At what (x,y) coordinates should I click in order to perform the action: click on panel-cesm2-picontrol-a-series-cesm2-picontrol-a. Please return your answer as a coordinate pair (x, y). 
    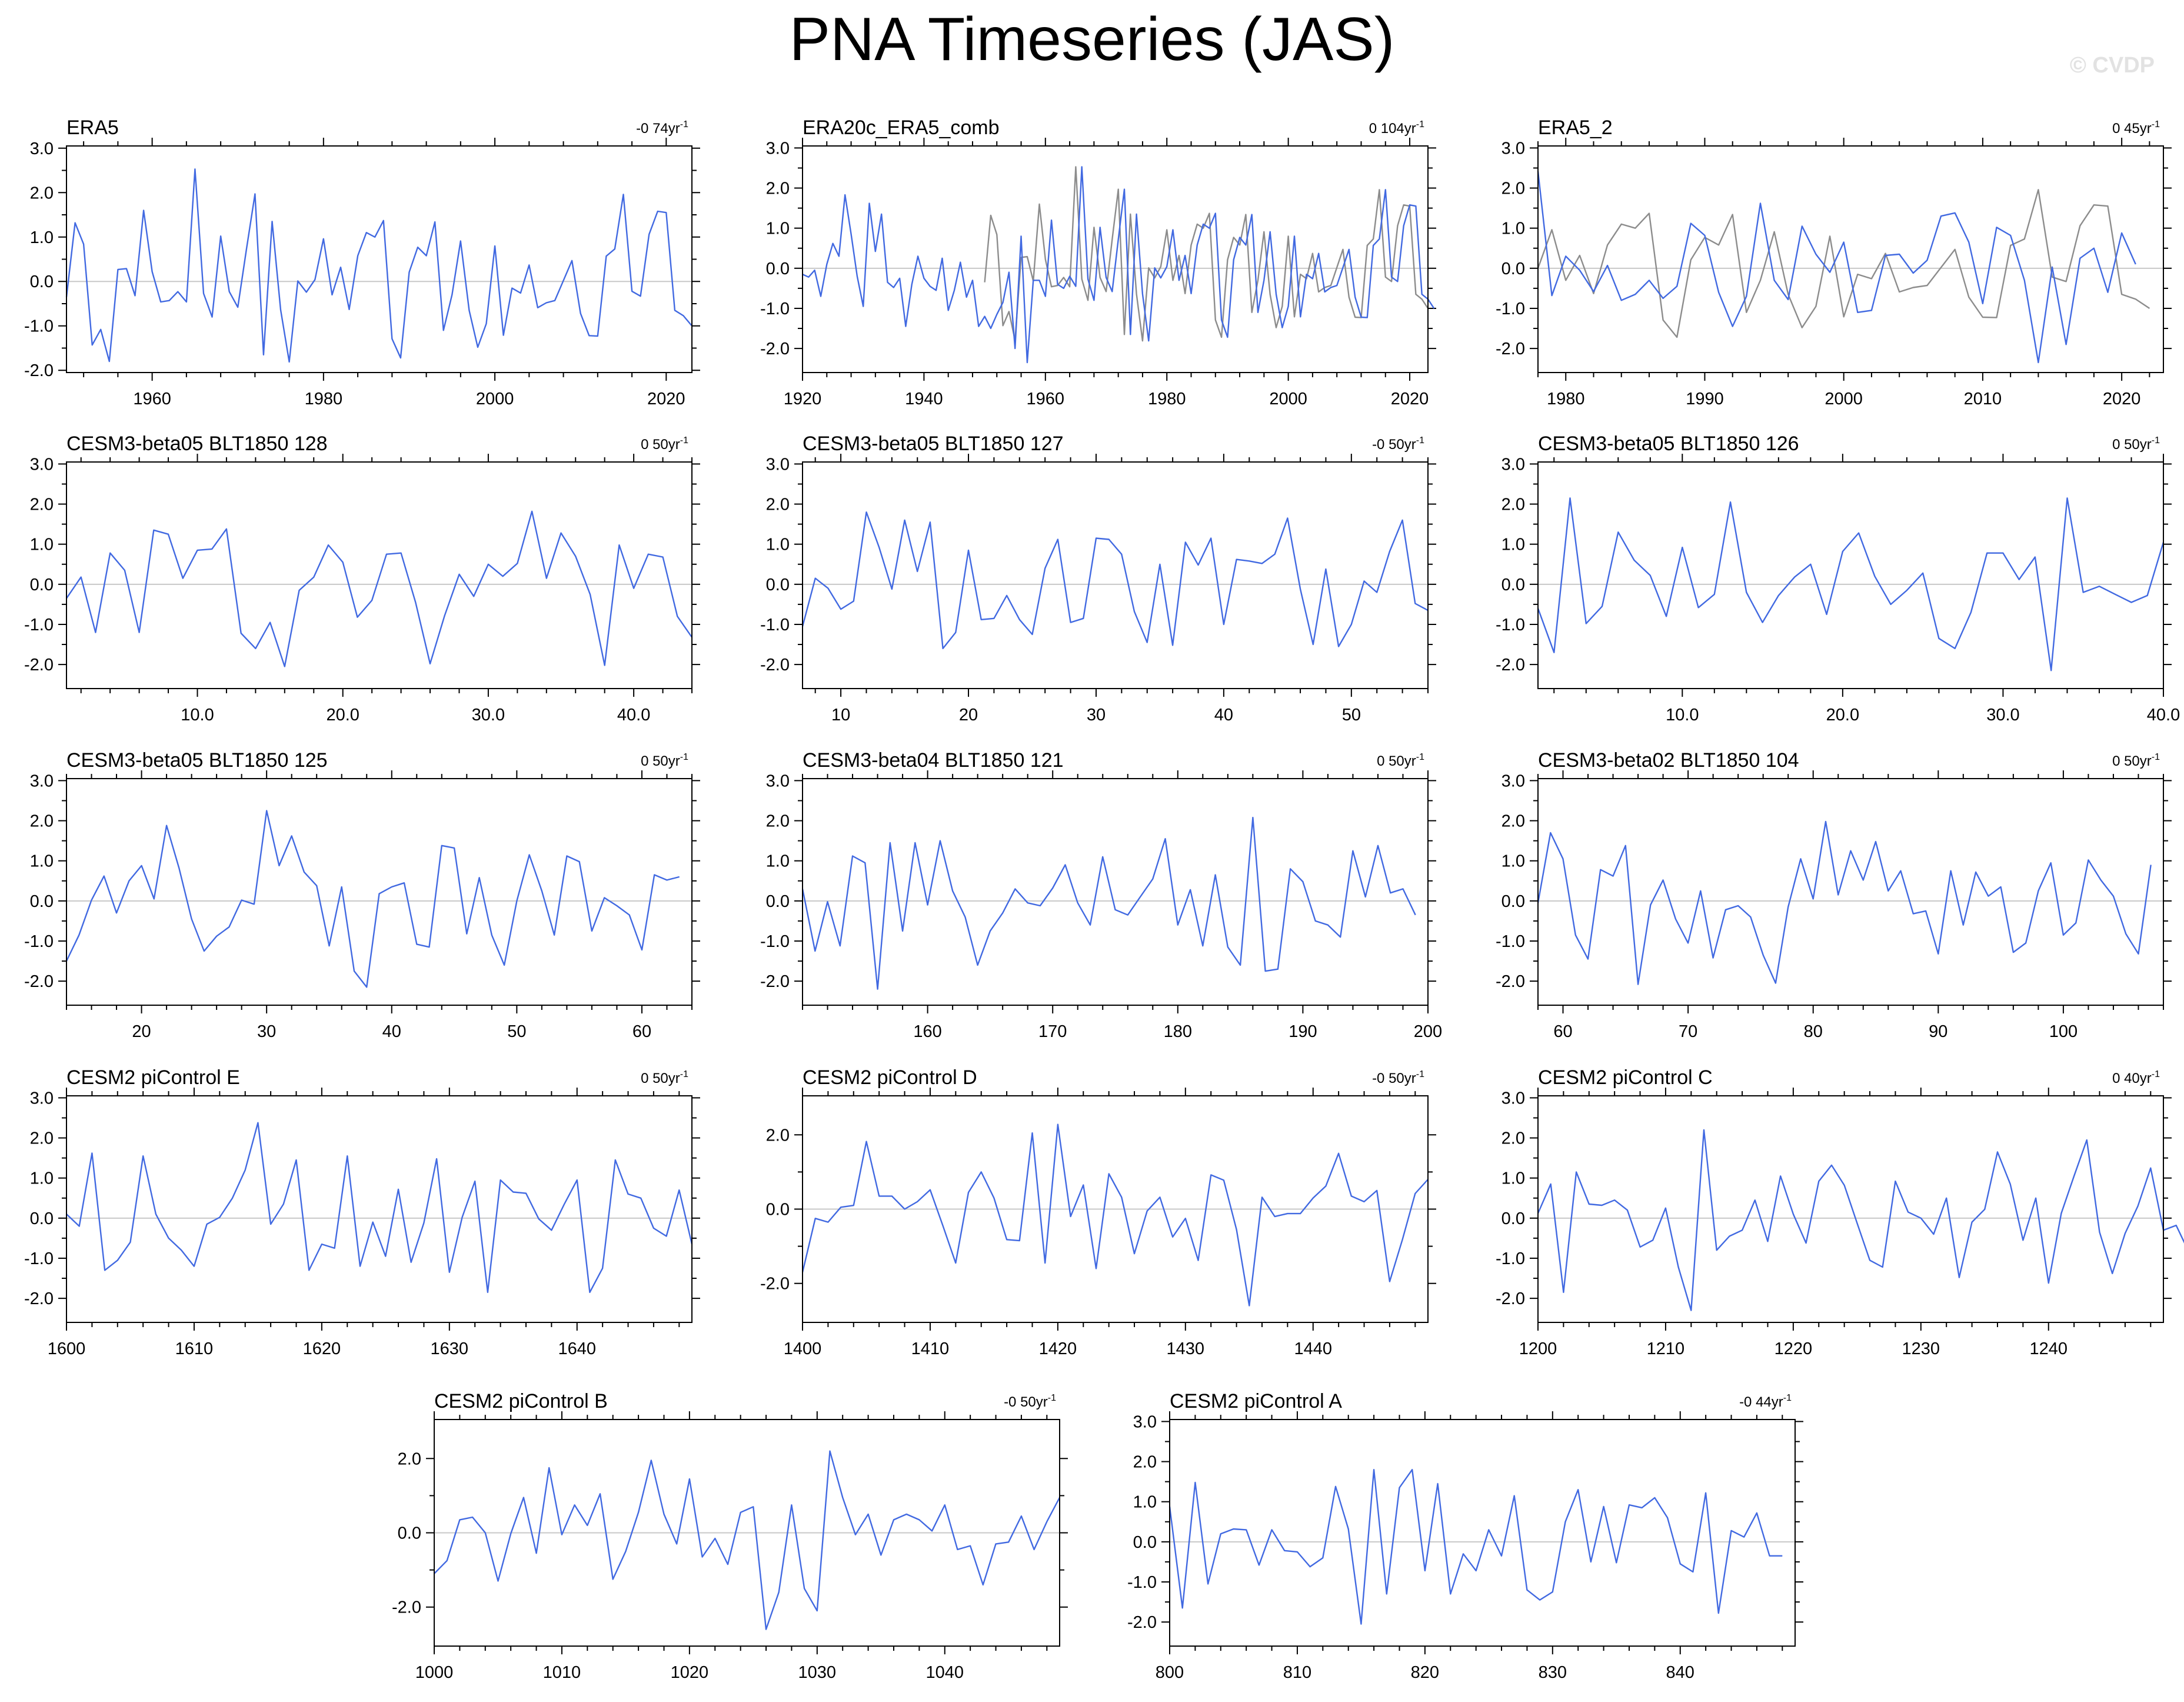
    Looking at the image, I should click on (1475, 1546).